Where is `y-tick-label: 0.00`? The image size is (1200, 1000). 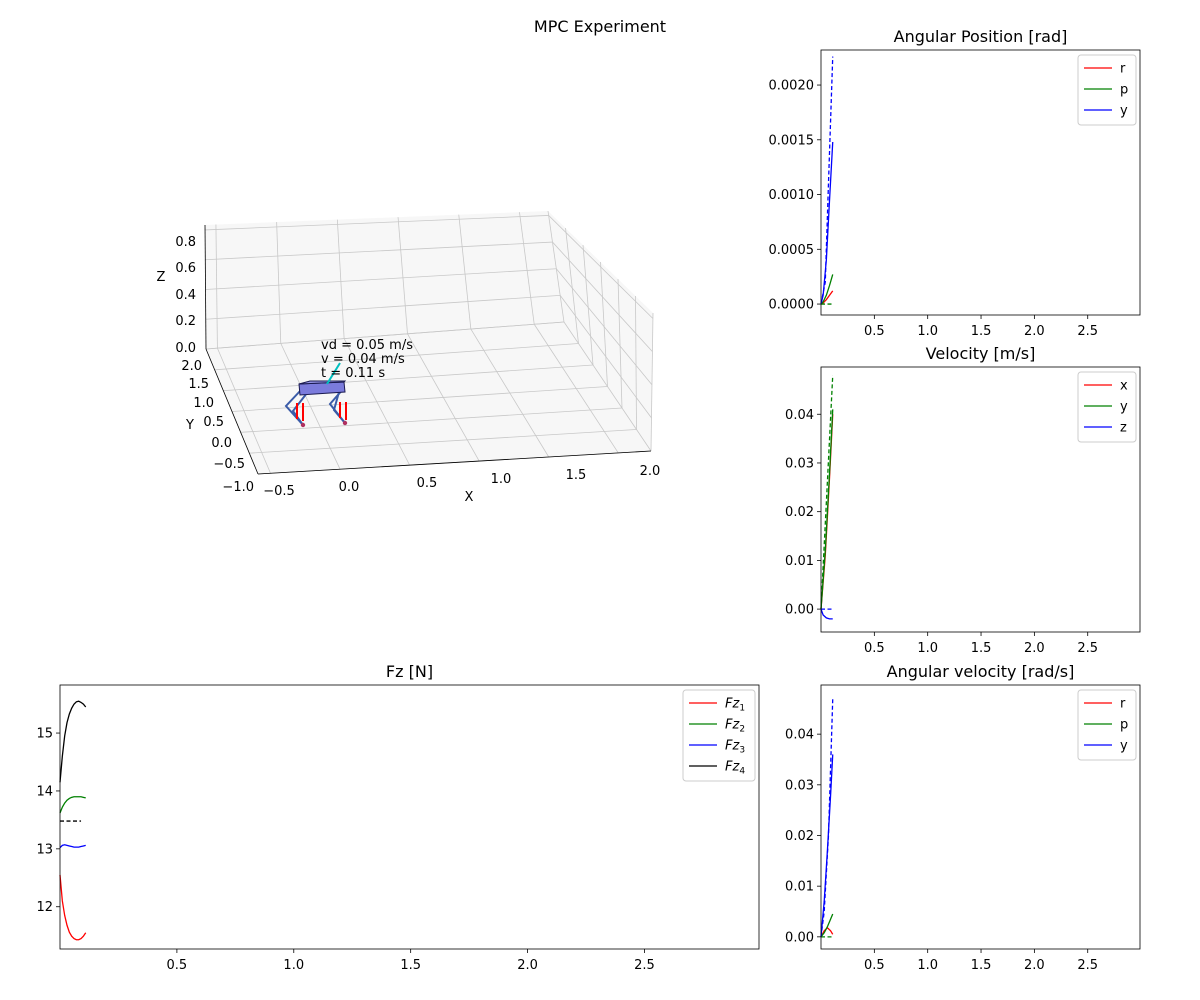 y-tick-label: 0.00 is located at coordinates (799, 610).